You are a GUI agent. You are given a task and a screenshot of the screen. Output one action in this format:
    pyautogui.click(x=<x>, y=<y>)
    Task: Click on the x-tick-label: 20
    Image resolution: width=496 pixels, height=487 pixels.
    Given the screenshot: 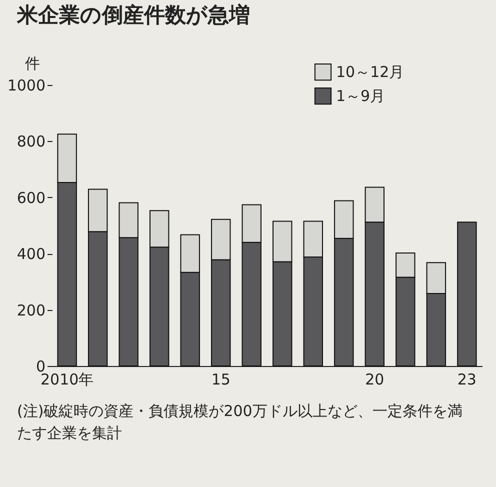 What is the action you would take?
    pyautogui.click(x=374, y=379)
    